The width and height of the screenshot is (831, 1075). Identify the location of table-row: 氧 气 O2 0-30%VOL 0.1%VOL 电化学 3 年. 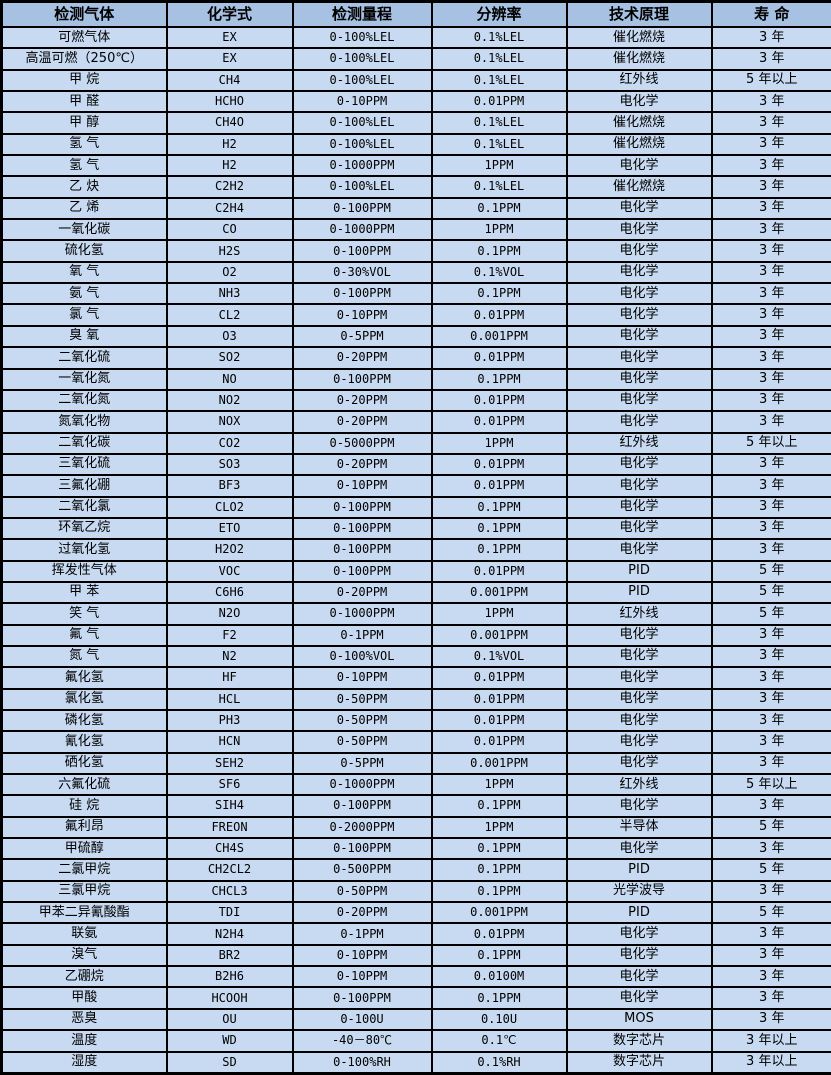
(415, 272).